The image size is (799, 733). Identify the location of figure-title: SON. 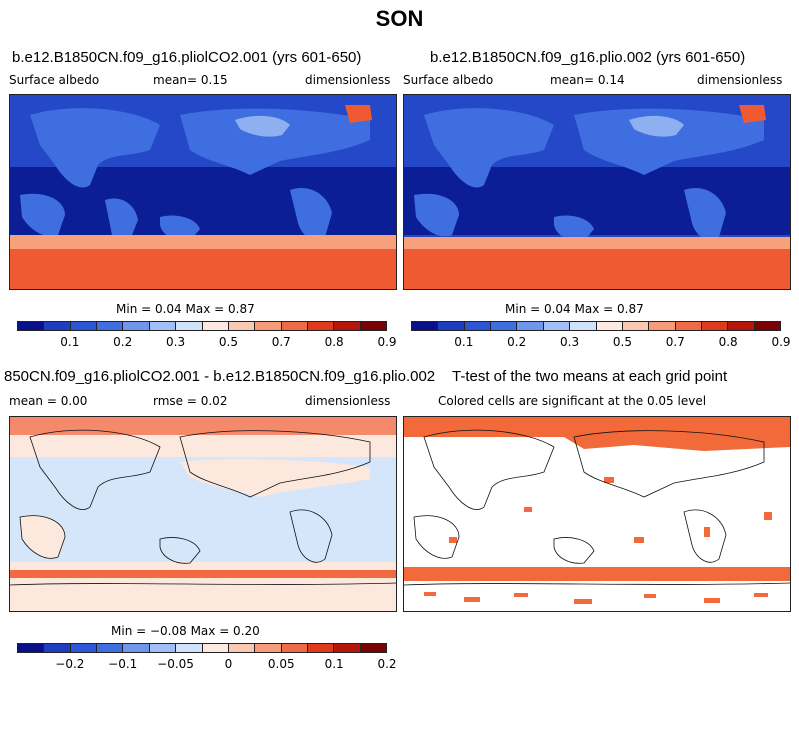
(399, 18).